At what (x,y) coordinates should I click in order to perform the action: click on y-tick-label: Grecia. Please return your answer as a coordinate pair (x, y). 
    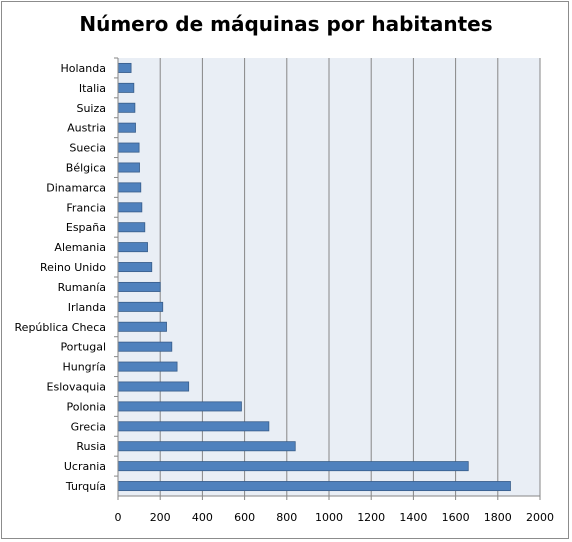
    Looking at the image, I should click on (88, 426).